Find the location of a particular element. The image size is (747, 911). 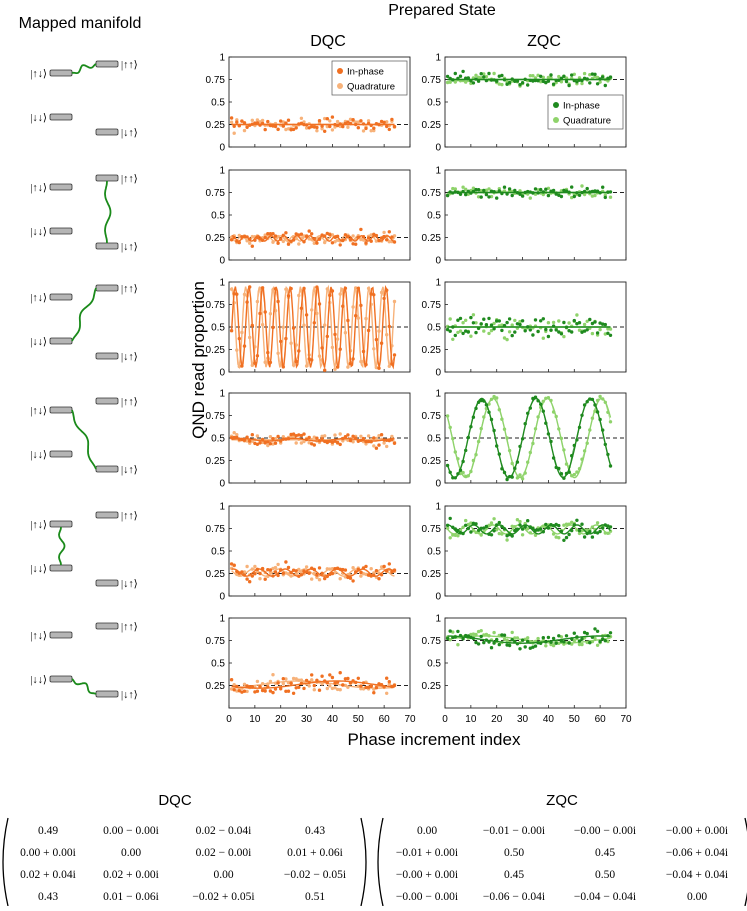

matrix-cell: 0.02 + 0.04i is located at coordinates (48, 875).